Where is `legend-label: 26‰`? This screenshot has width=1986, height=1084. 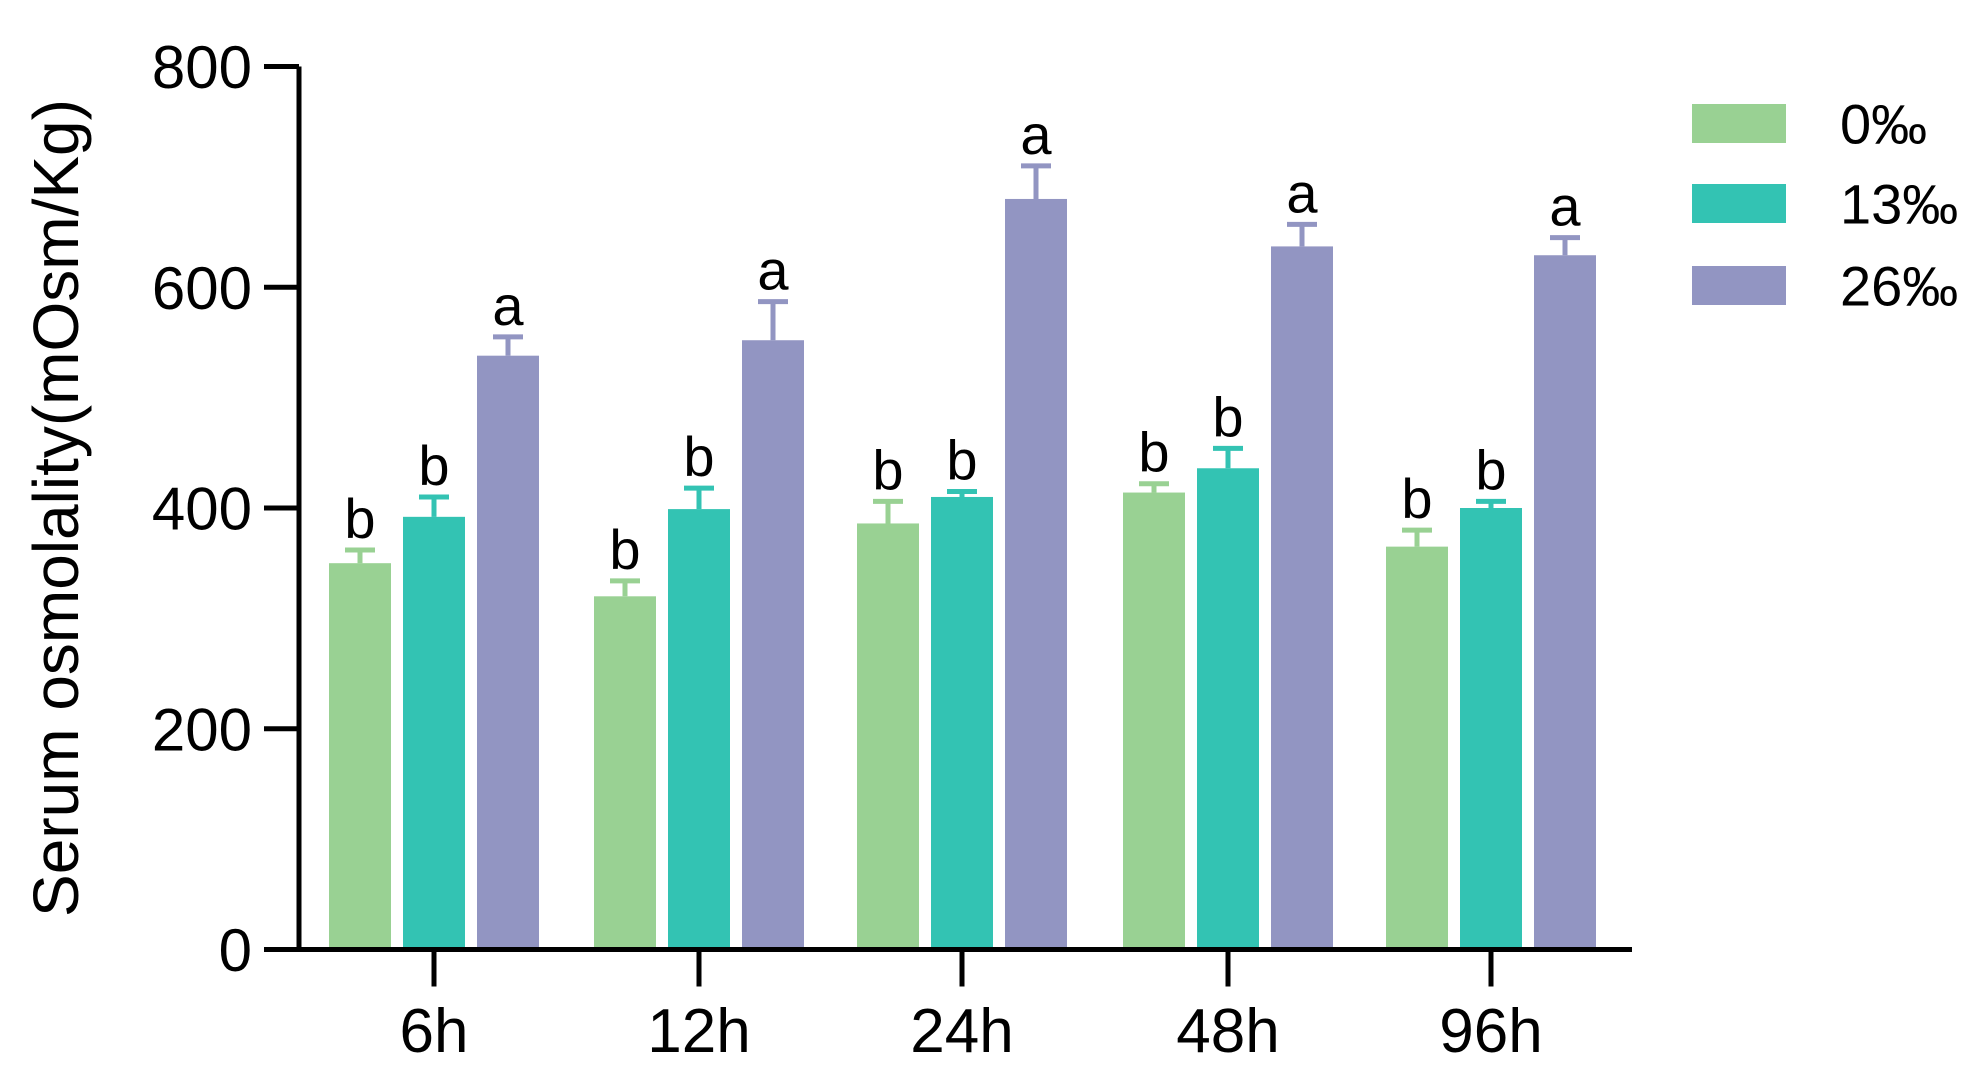 legend-label: 26‰ is located at coordinates (1899, 286).